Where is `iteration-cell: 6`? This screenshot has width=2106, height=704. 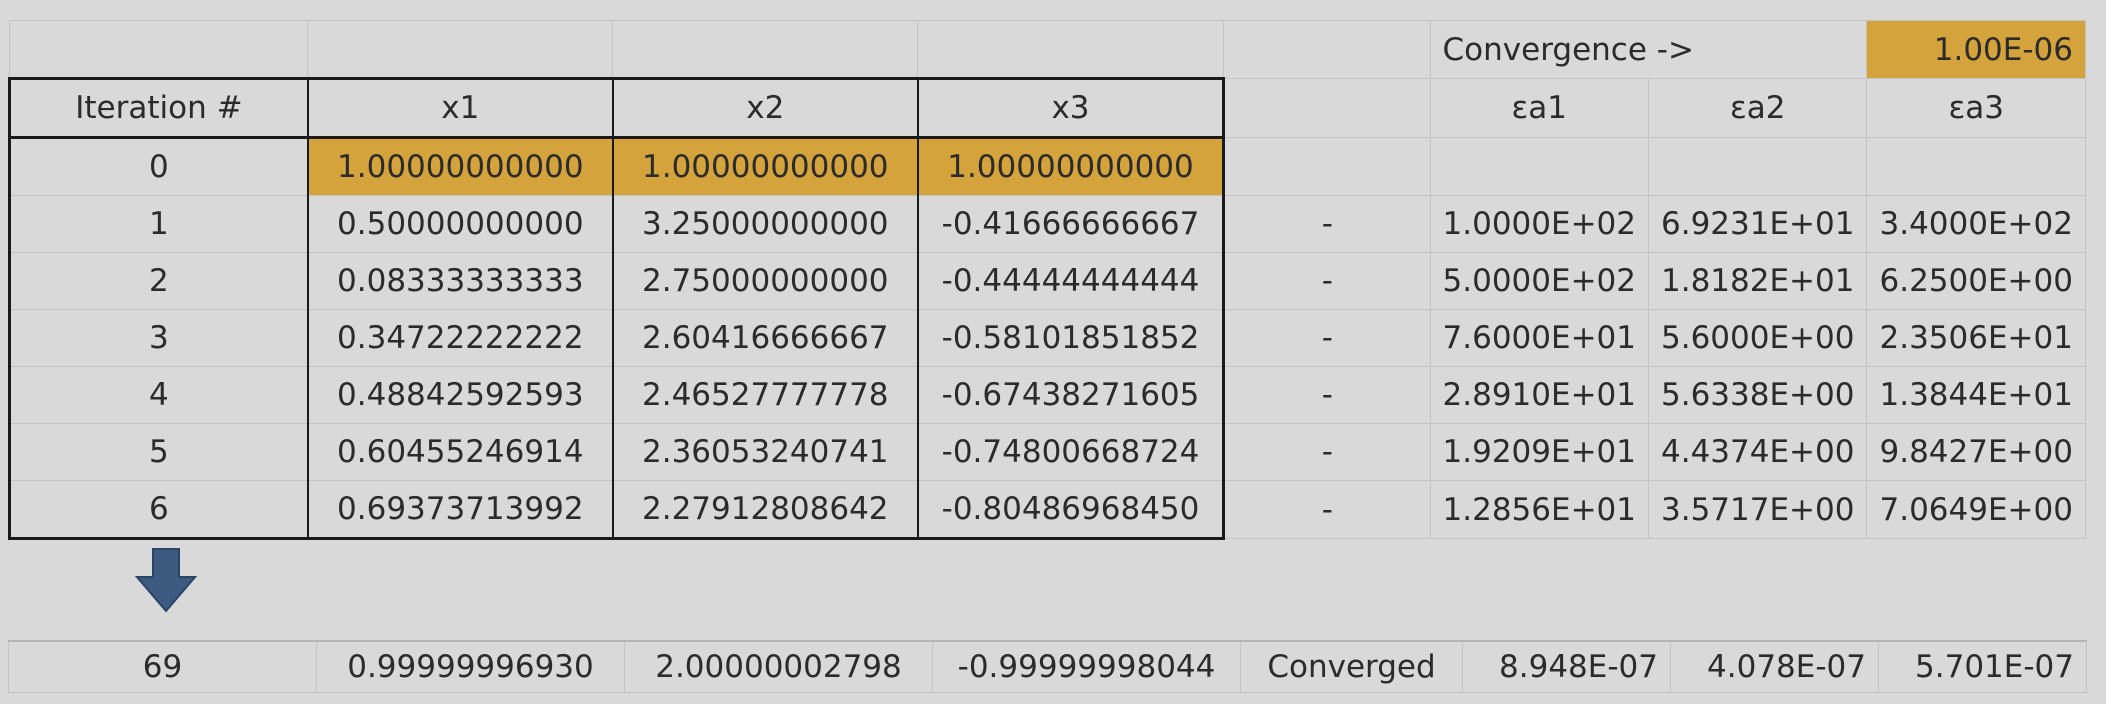
iteration-cell: 6 is located at coordinates (158, 510).